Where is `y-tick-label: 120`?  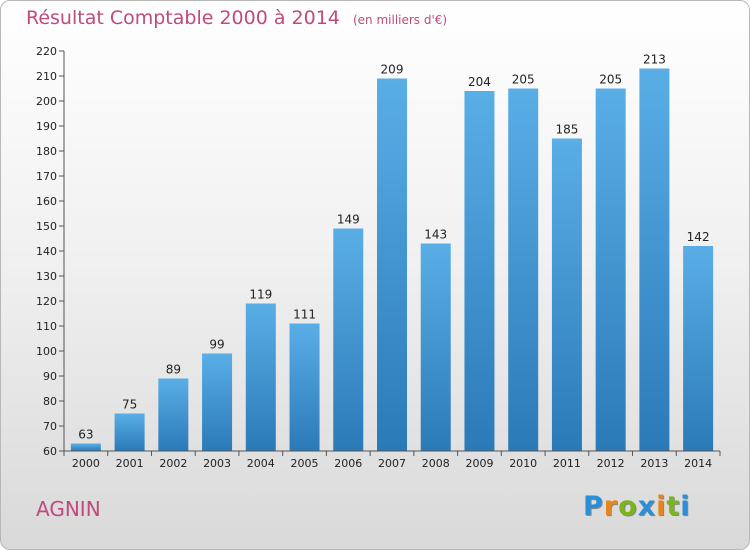
y-tick-label: 120 is located at coordinates (46, 301).